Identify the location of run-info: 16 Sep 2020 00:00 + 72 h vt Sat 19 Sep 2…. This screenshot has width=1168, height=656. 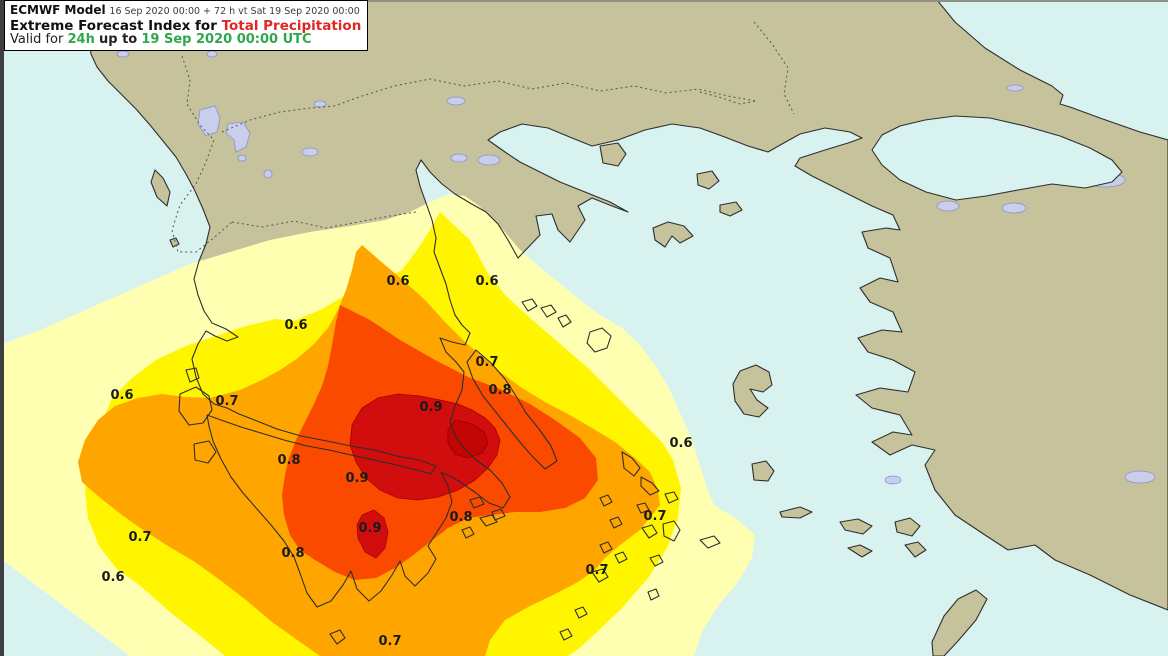
(234, 11).